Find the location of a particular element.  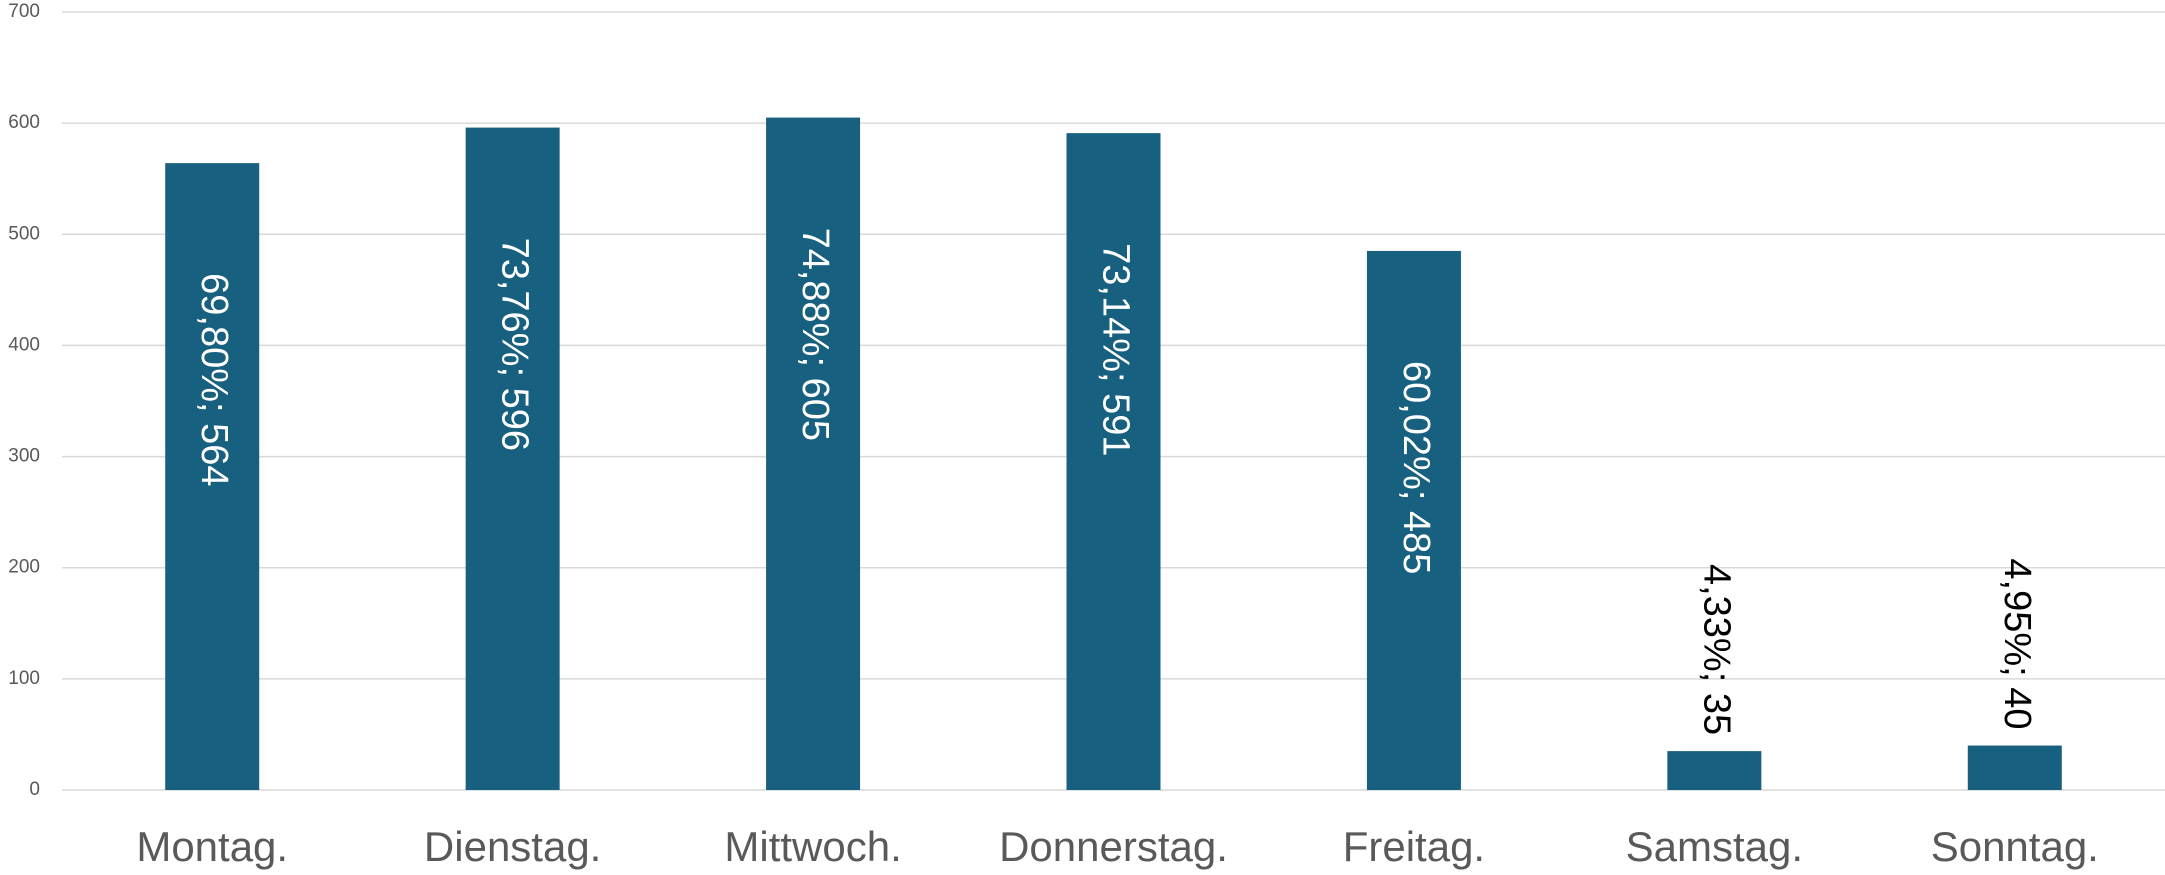

x-tick-label: Donnerstag. is located at coordinates (1113, 846).